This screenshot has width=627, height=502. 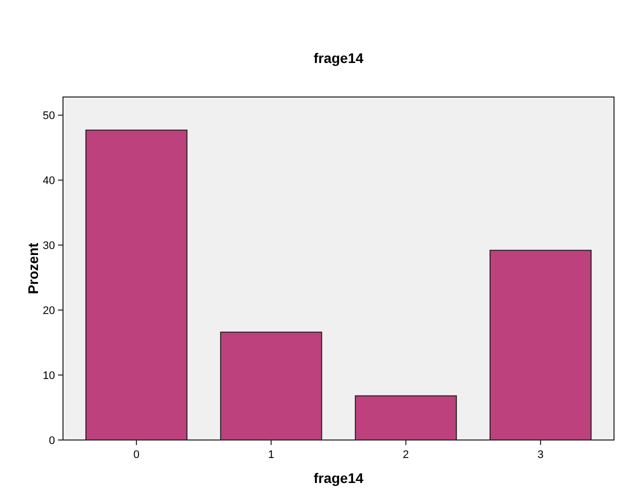 I want to click on x-tick-label: 0, so click(x=136, y=455).